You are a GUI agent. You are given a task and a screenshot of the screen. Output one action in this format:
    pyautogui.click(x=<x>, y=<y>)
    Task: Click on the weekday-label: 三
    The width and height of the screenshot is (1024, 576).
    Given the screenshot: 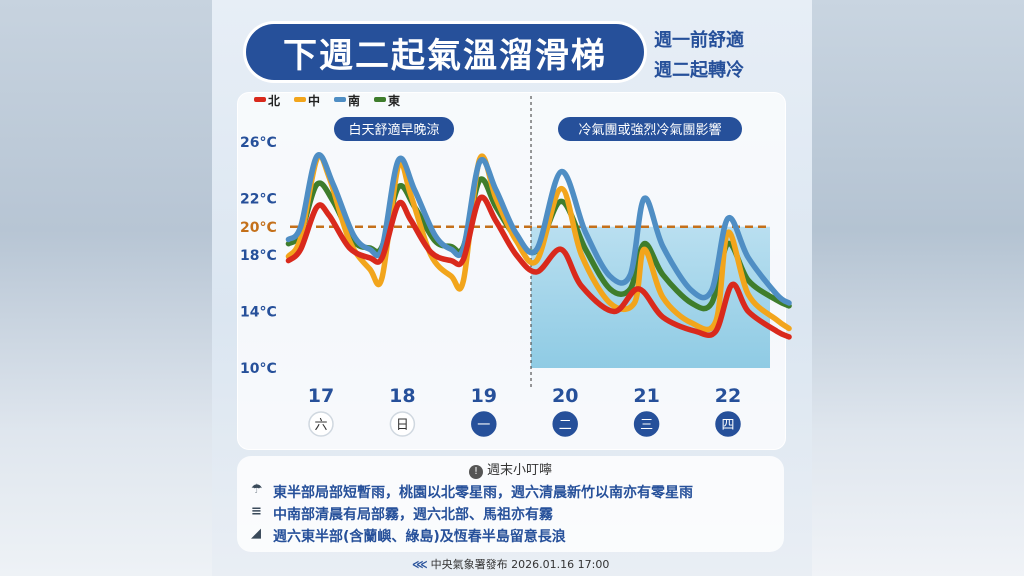 What is the action you would take?
    pyautogui.click(x=646, y=425)
    